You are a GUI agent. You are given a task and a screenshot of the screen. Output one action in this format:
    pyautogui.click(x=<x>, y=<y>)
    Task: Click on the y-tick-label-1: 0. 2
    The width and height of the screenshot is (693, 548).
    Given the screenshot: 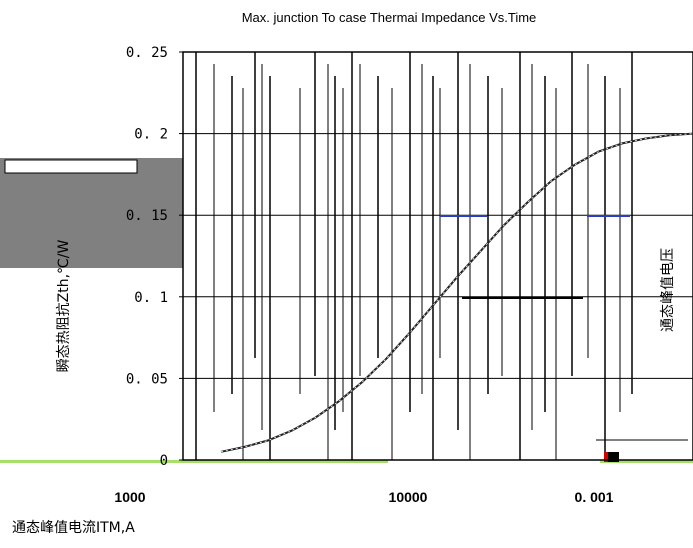 What is the action you would take?
    pyautogui.click(x=151, y=135)
    